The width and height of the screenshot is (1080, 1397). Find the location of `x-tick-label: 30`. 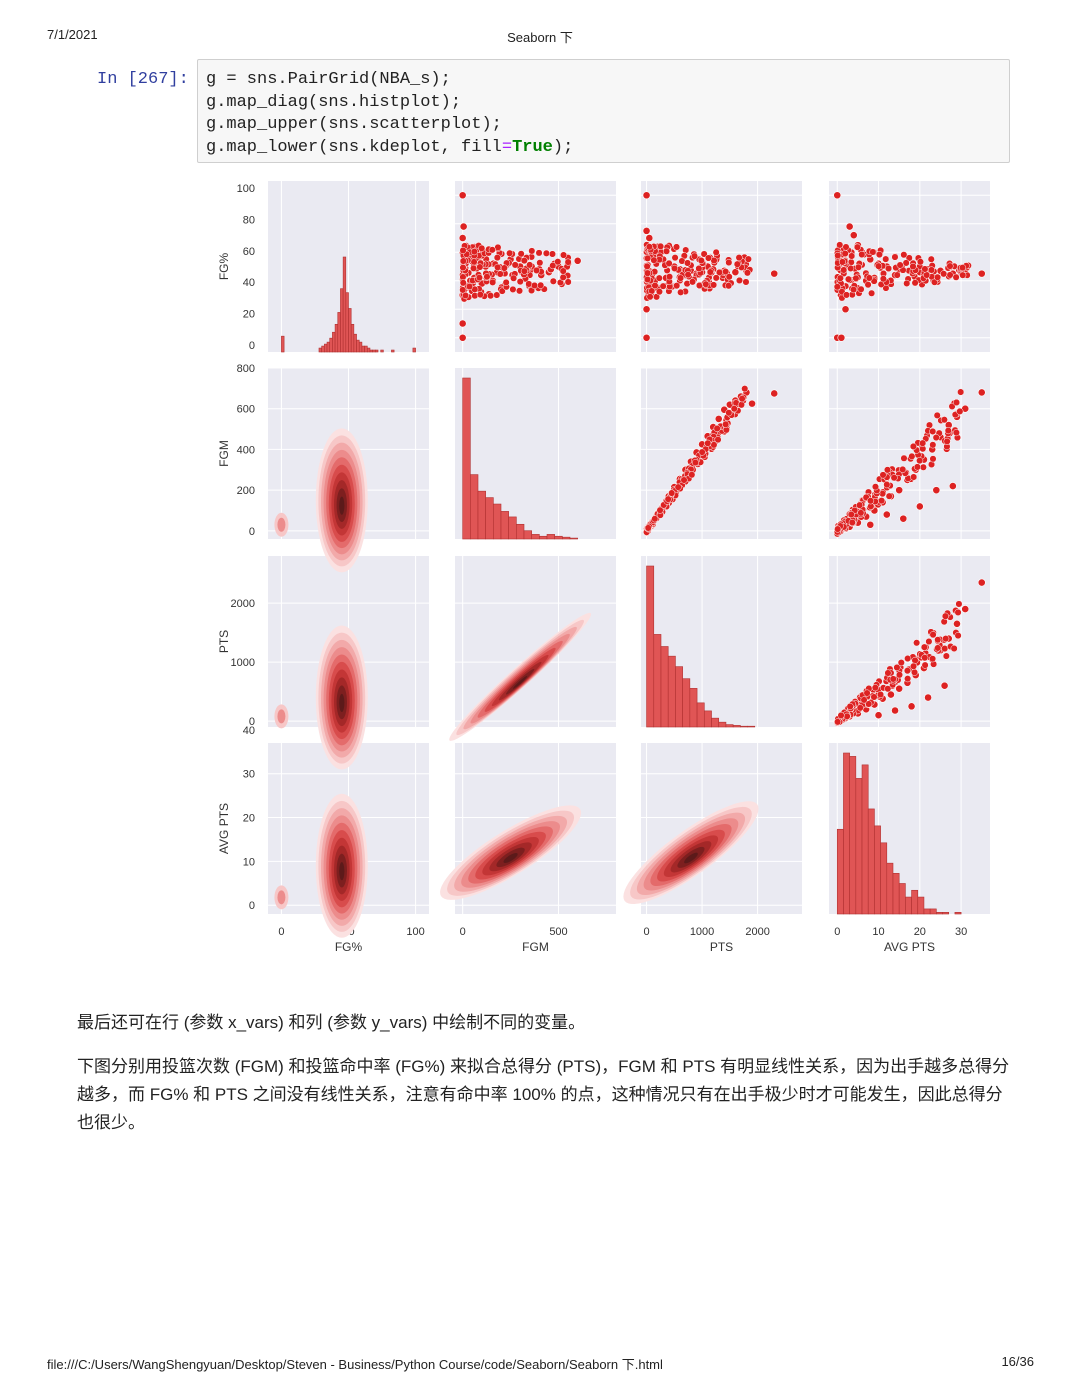

x-tick-label: 30 is located at coordinates (961, 932).